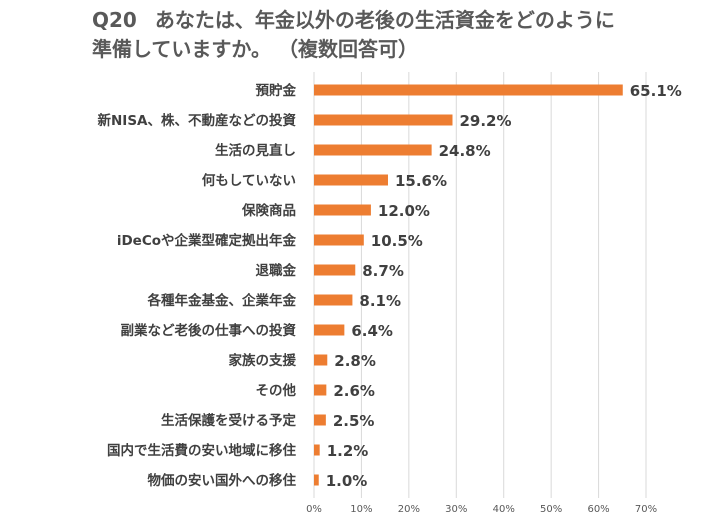  Describe the element at coordinates (551, 509) in the screenshot. I see `x-tick-label: 50%` at that location.